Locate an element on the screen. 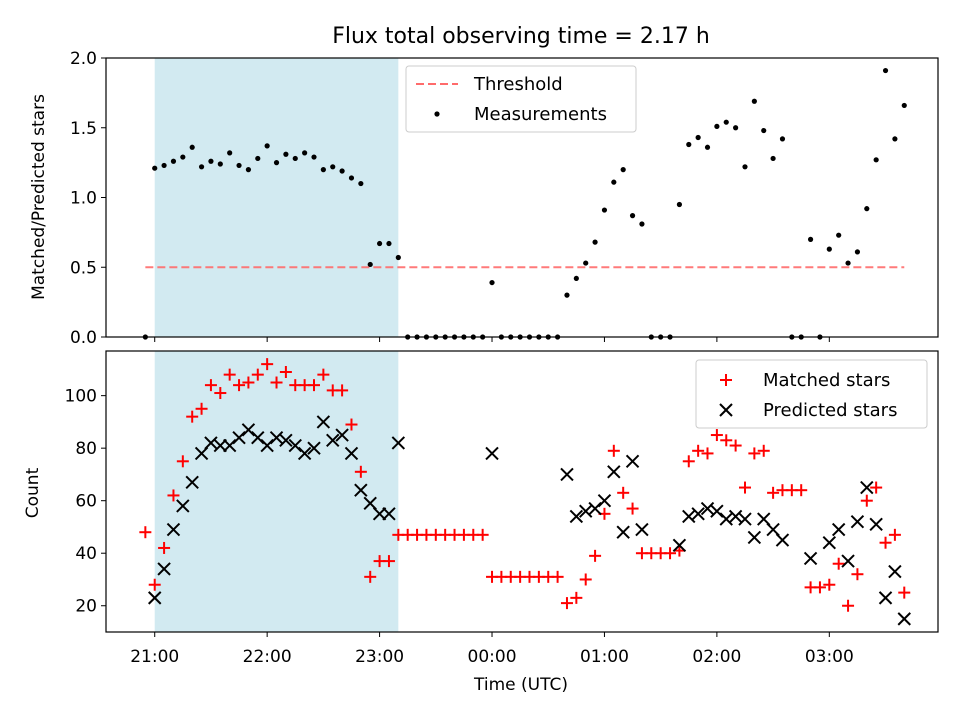  top-shaded-span is located at coordinates (276, 197).